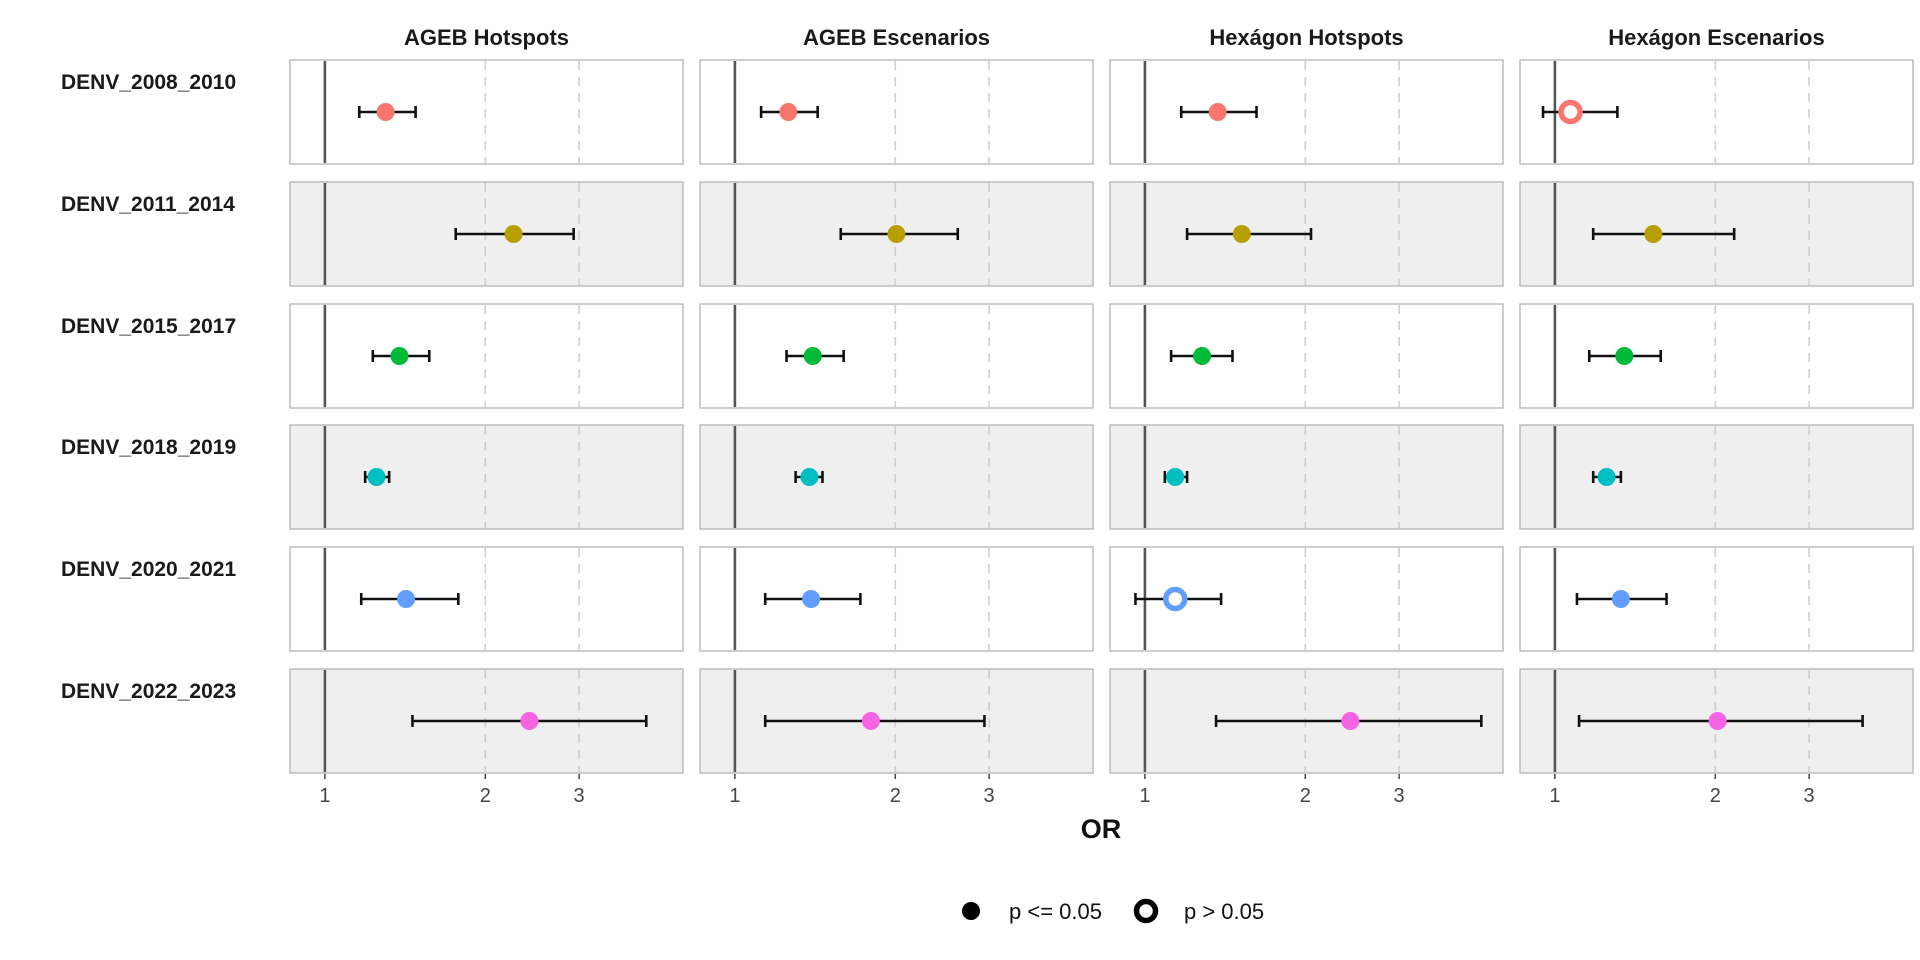 The width and height of the screenshot is (1920, 960). What do you see at coordinates (1101, 829) in the screenshot?
I see `x-axis-title: OR` at bounding box center [1101, 829].